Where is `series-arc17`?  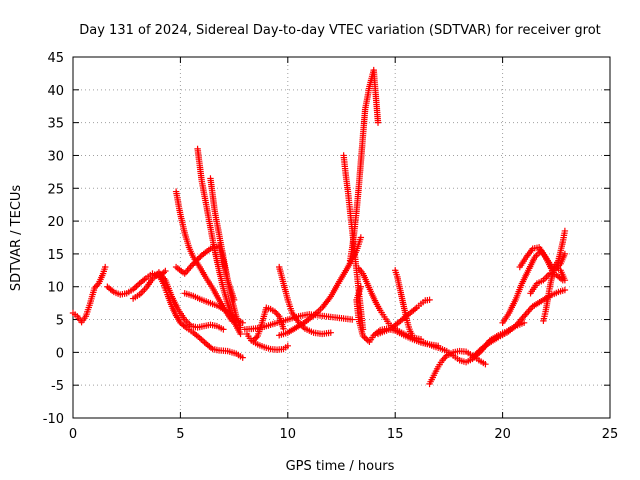
series-arc17 is located at coordinates (390, 304).